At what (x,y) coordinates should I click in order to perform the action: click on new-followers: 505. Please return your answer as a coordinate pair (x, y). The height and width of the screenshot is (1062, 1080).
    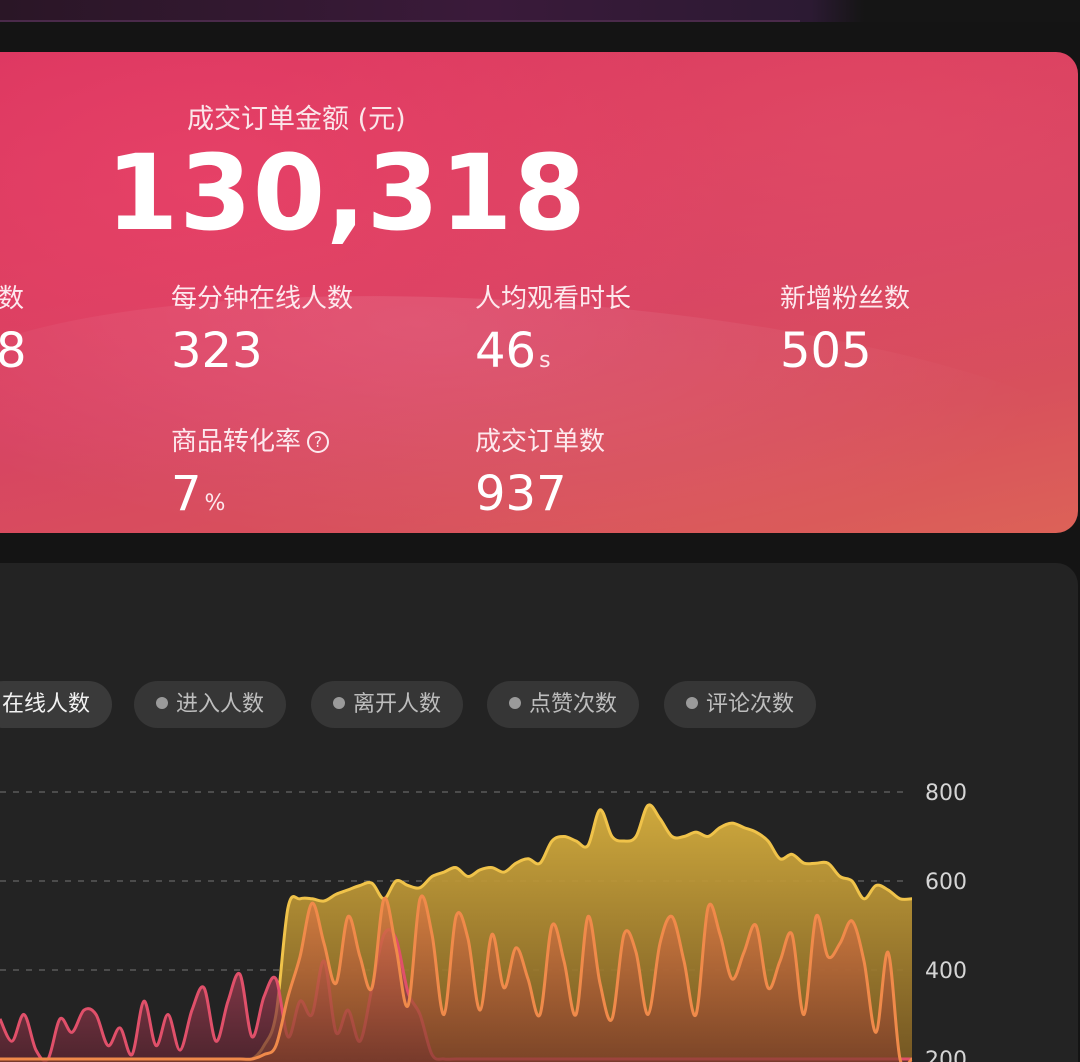
    Looking at the image, I should click on (826, 351).